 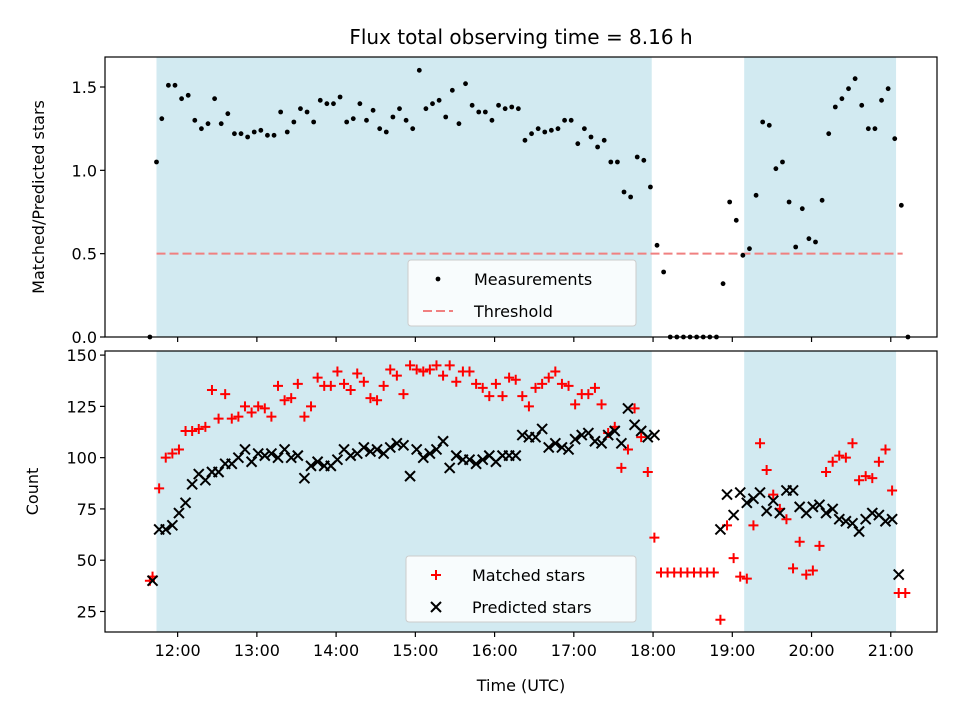 What do you see at coordinates (653, 650) in the screenshot?
I see `x-tick-label: 18:00` at bounding box center [653, 650].